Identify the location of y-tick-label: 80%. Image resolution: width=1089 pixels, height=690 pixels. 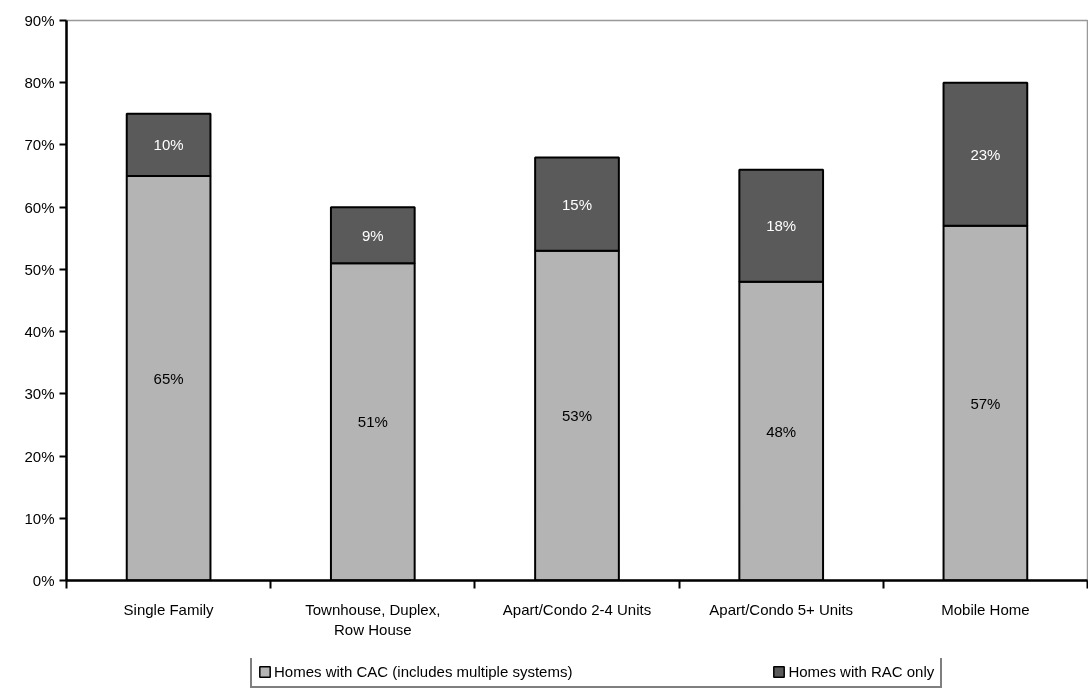
(39, 83).